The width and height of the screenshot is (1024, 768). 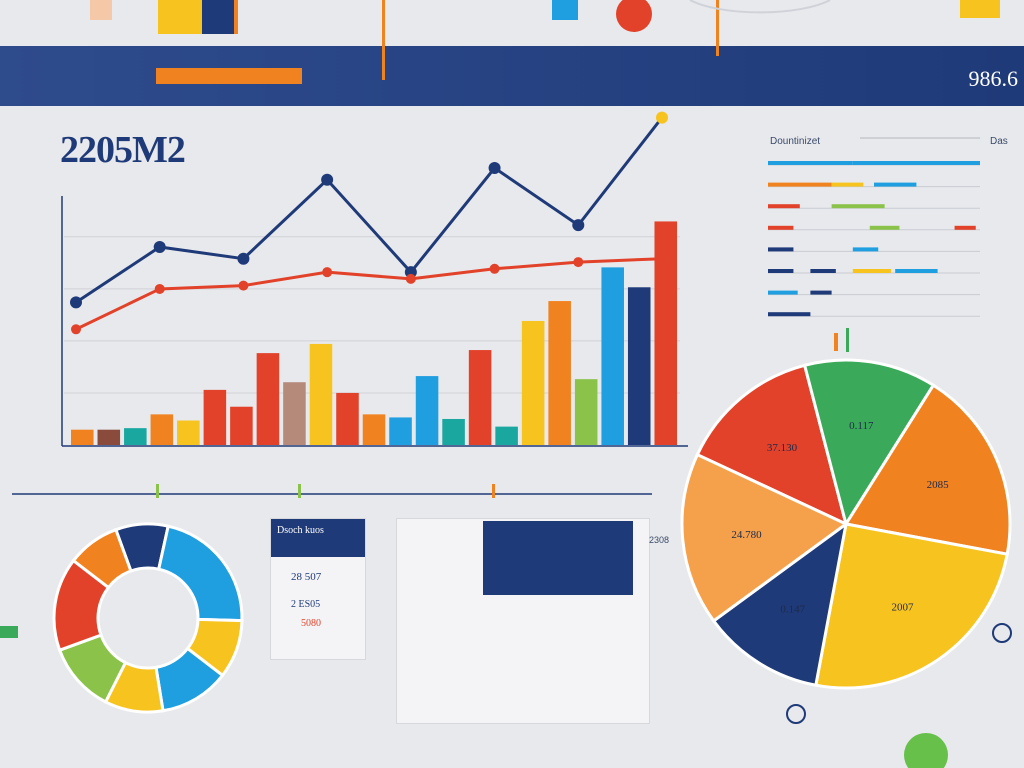 I want to click on pie-slice-label: 2085, so click(x=938, y=485).